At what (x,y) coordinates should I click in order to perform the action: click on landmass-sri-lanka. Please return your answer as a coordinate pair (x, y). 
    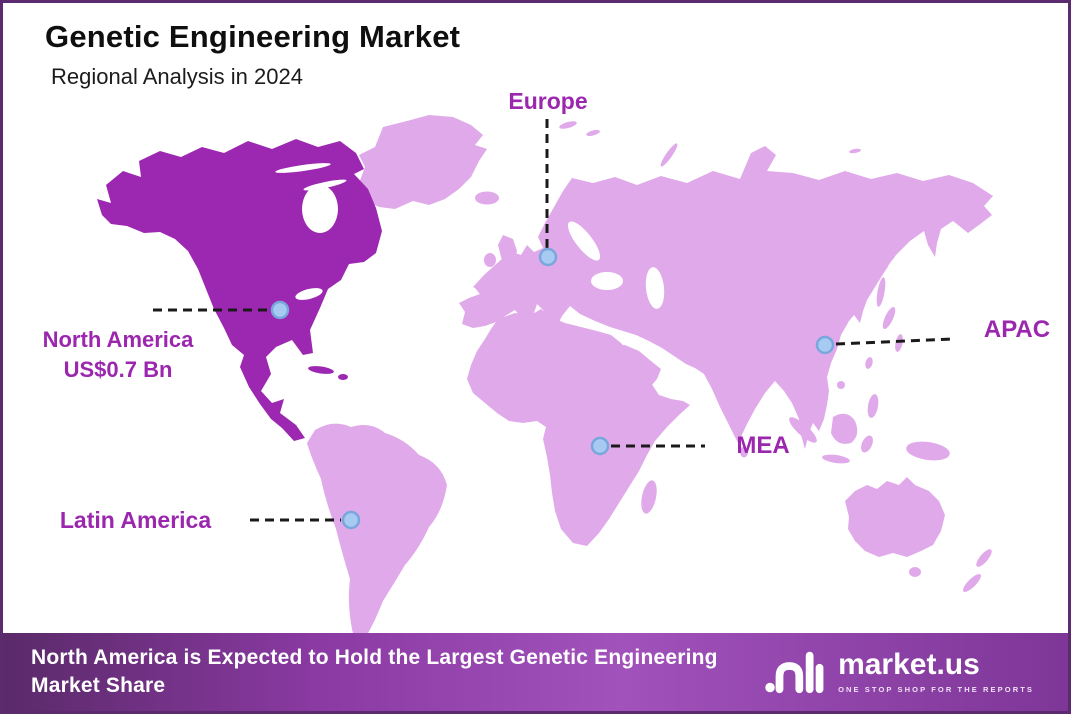
    Looking at the image, I should click on (744, 452).